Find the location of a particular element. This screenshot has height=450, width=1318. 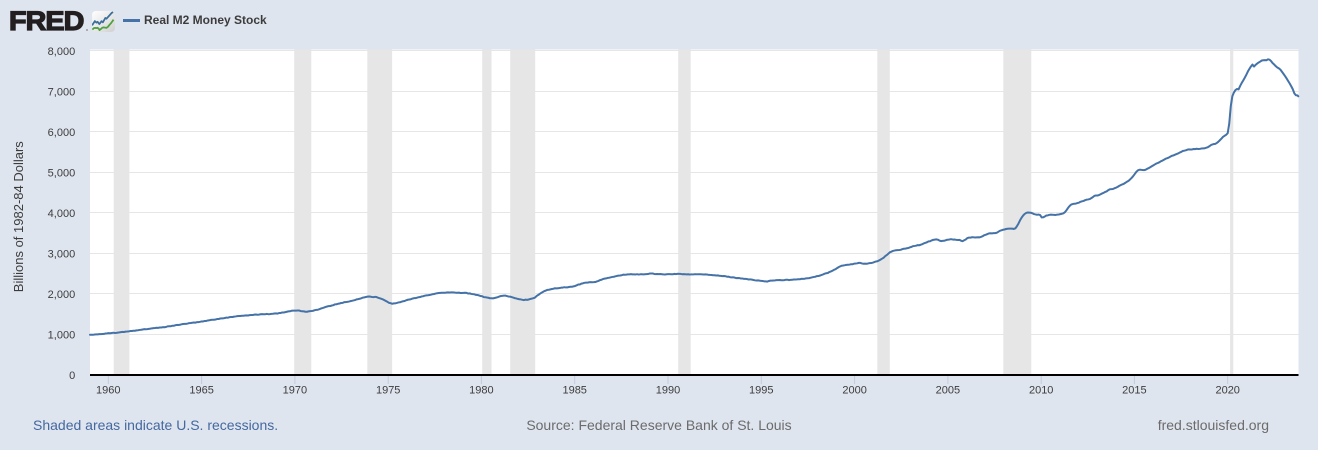

svg-text: 4,000 is located at coordinates (62, 214).